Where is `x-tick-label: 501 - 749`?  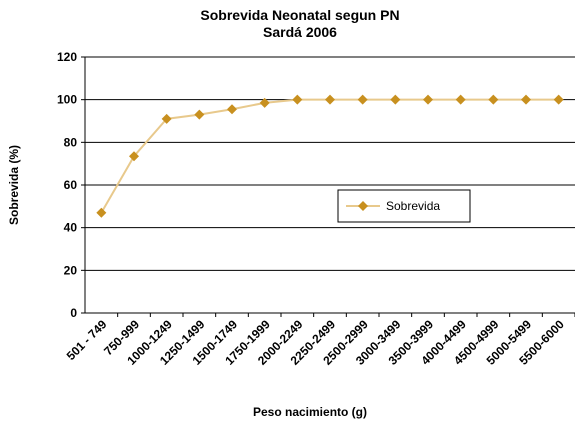
x-tick-label: 501 - 749 is located at coordinates (87, 340).